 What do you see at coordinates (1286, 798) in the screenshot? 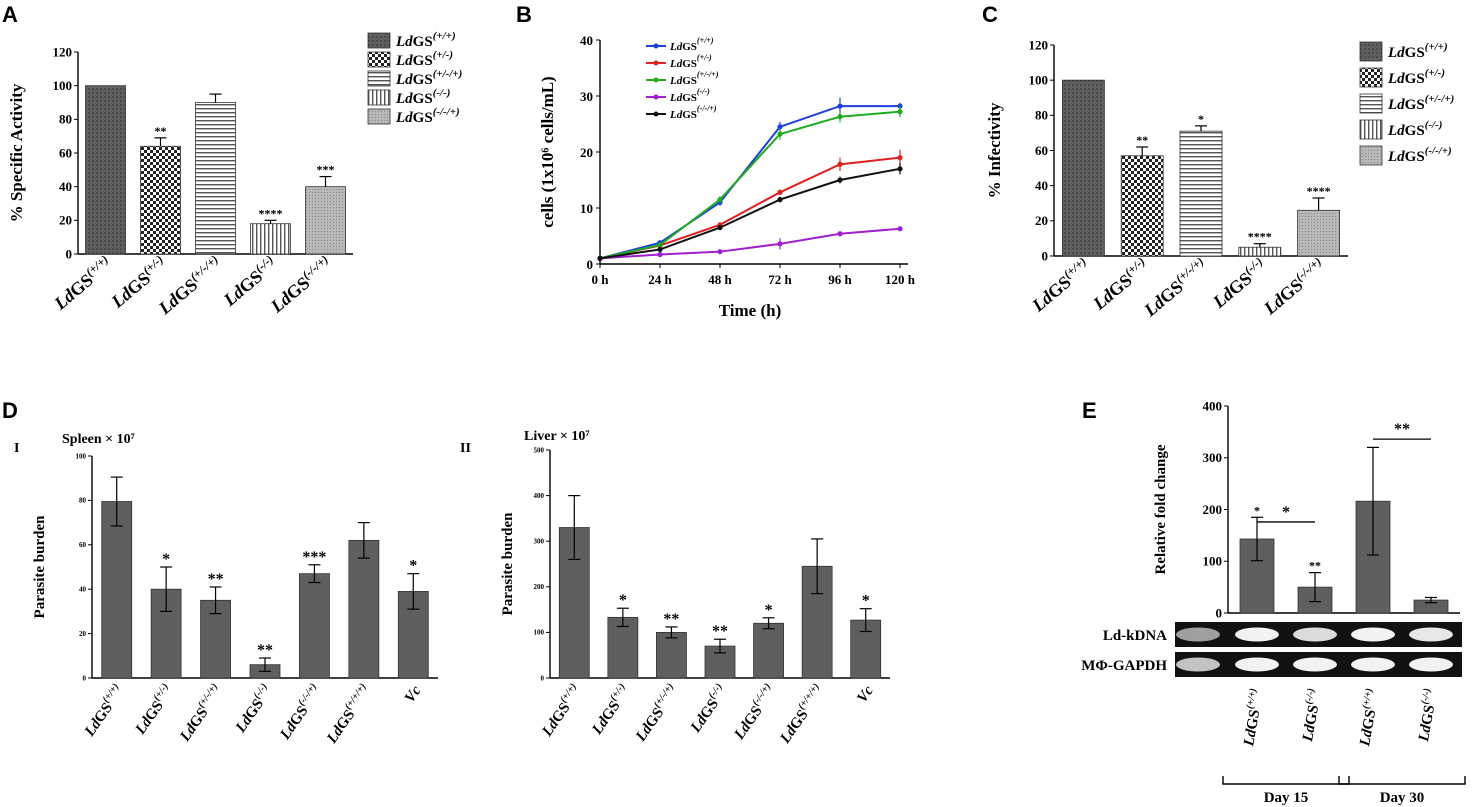
I see `group-label: Day 15` at bounding box center [1286, 798].